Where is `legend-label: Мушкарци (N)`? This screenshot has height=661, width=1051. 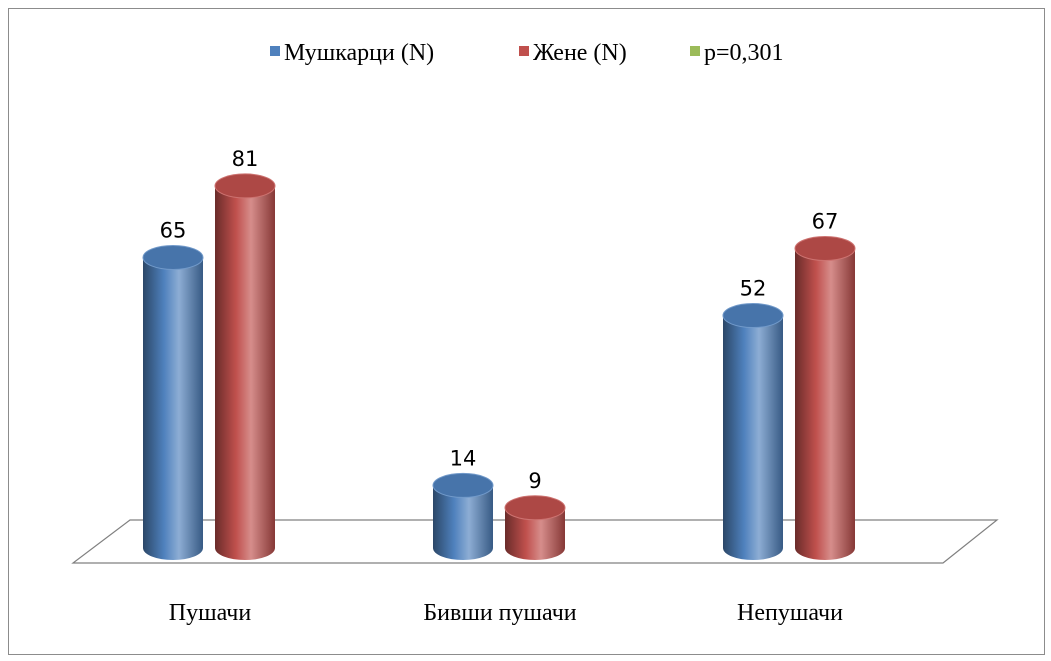
legend-label: Мушкарци (N) is located at coordinates (359, 53).